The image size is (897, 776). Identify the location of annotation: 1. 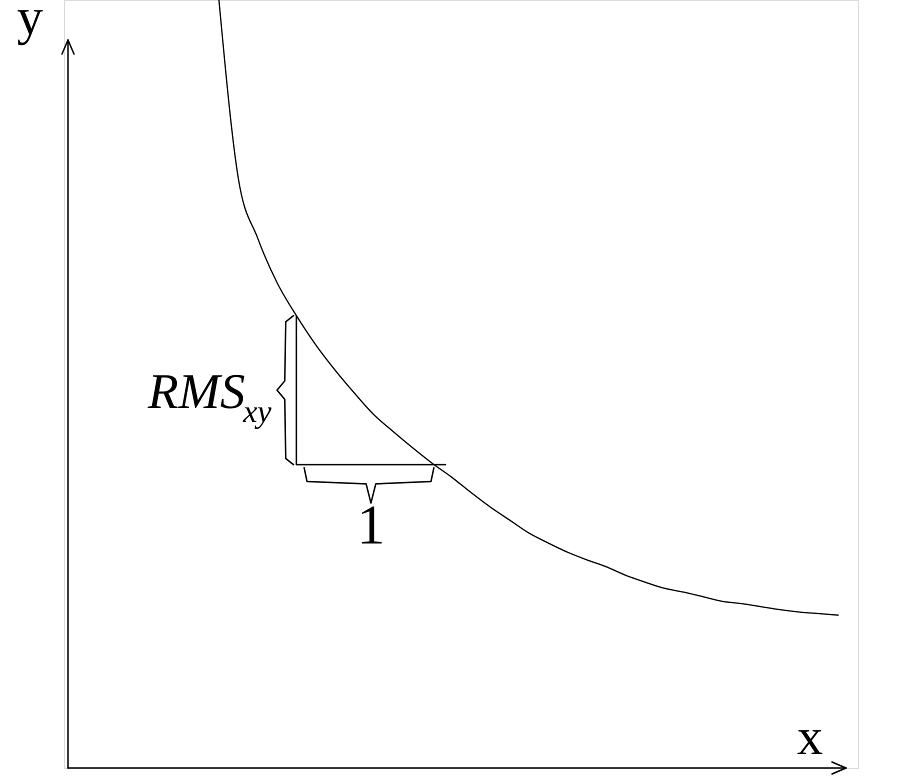
(370, 525).